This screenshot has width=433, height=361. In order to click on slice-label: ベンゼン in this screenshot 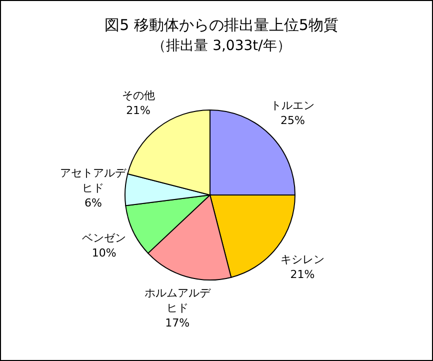, I will do `click(104, 237)`.